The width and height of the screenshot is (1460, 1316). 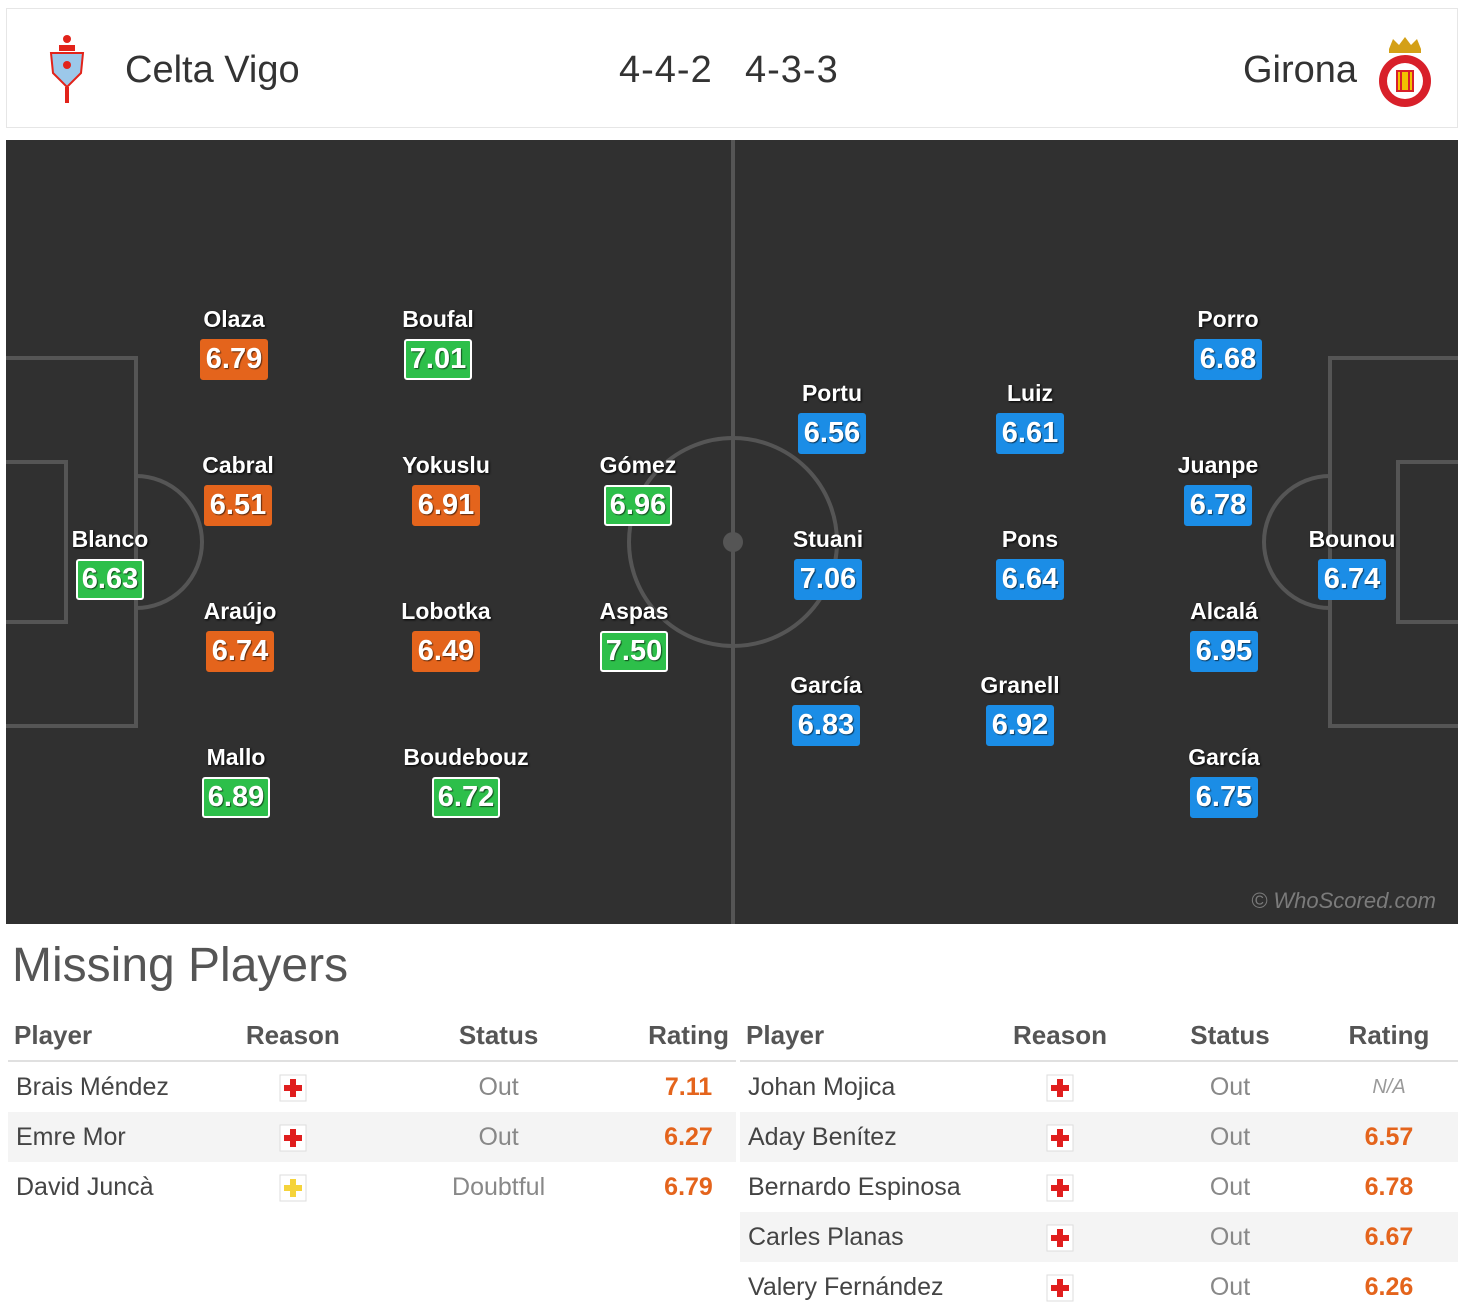 What do you see at coordinates (826, 725) in the screenshot?
I see `player-rating: 6.83` at bounding box center [826, 725].